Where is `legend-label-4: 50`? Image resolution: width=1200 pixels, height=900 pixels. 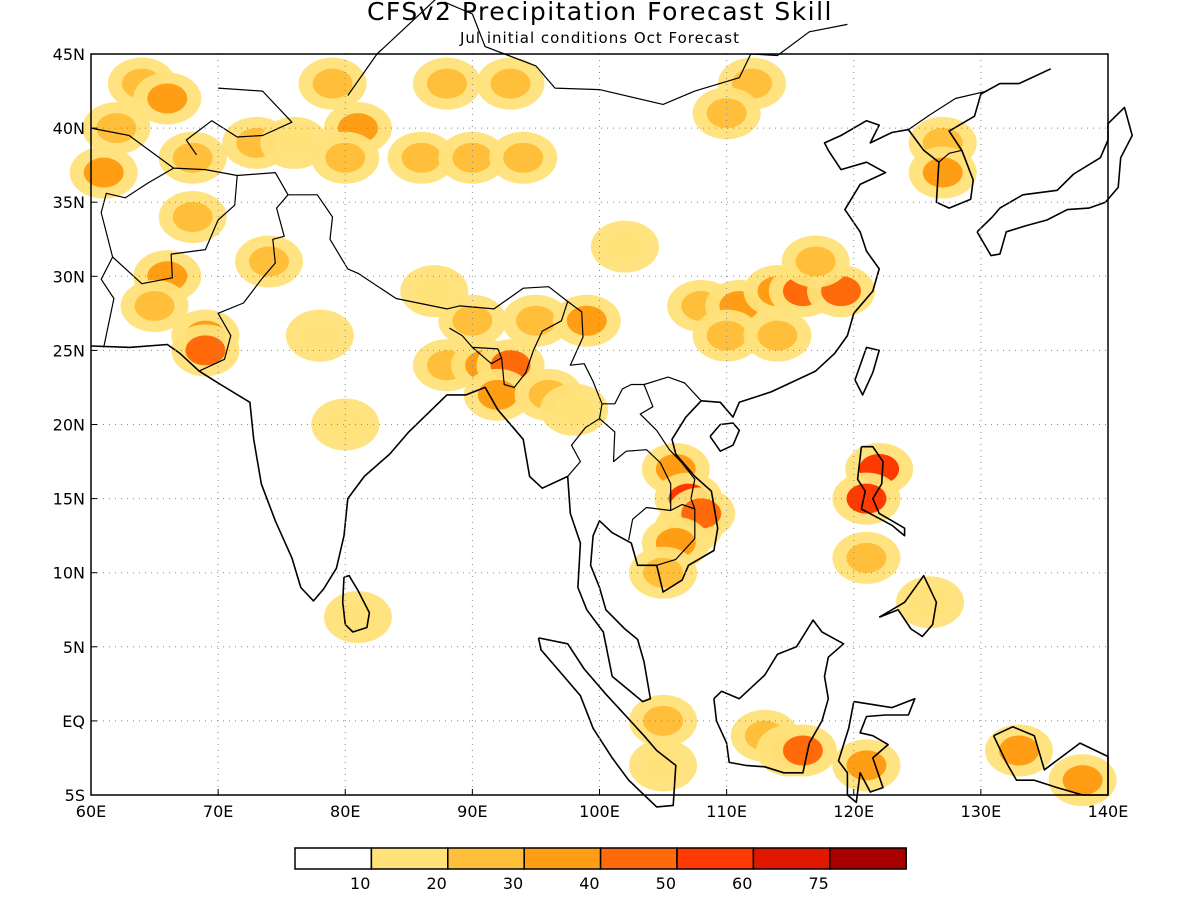 legend-label-4: 50 is located at coordinates (666, 883).